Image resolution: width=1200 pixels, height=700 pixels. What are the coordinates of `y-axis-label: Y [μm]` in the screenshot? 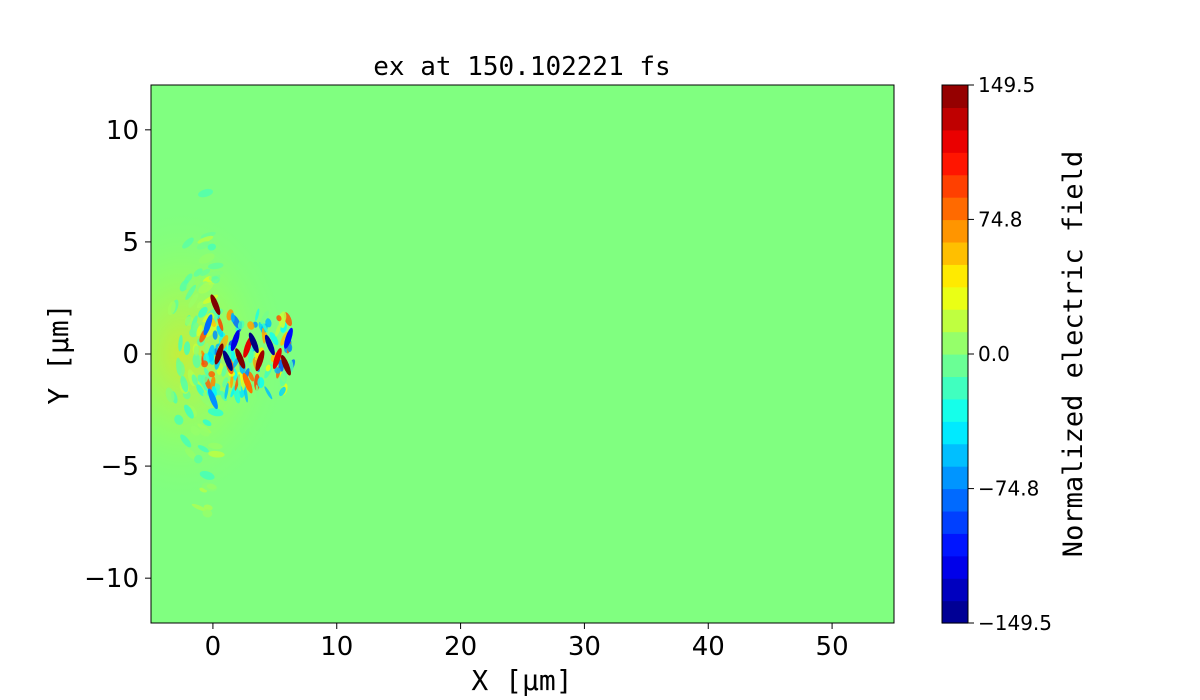 It's located at (58, 353).